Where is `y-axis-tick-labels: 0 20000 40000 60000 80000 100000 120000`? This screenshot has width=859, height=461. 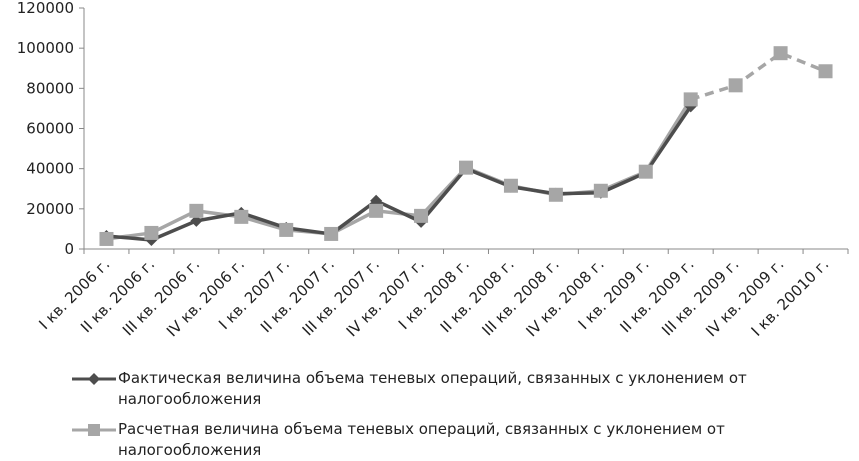 y-axis-tick-labels: 0 20000 40000 60000 80000 100000 120000 is located at coordinates (45, 129).